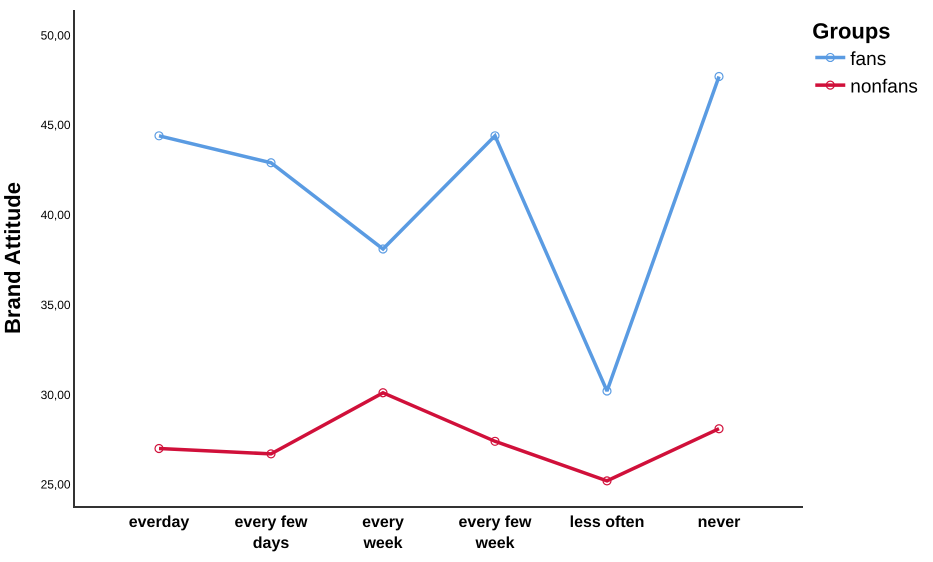 This screenshot has width=933, height=562. Describe the element at coordinates (719, 523) in the screenshot. I see `x-tick-label: never` at that location.